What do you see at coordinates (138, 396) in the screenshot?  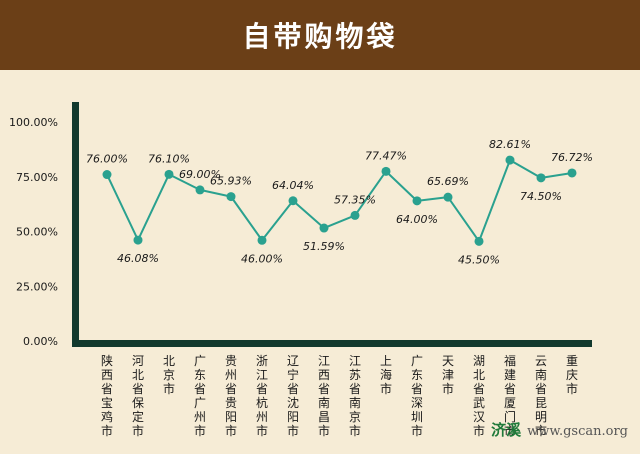 I see `x-tick-label: 河北省保定市` at bounding box center [138, 396].